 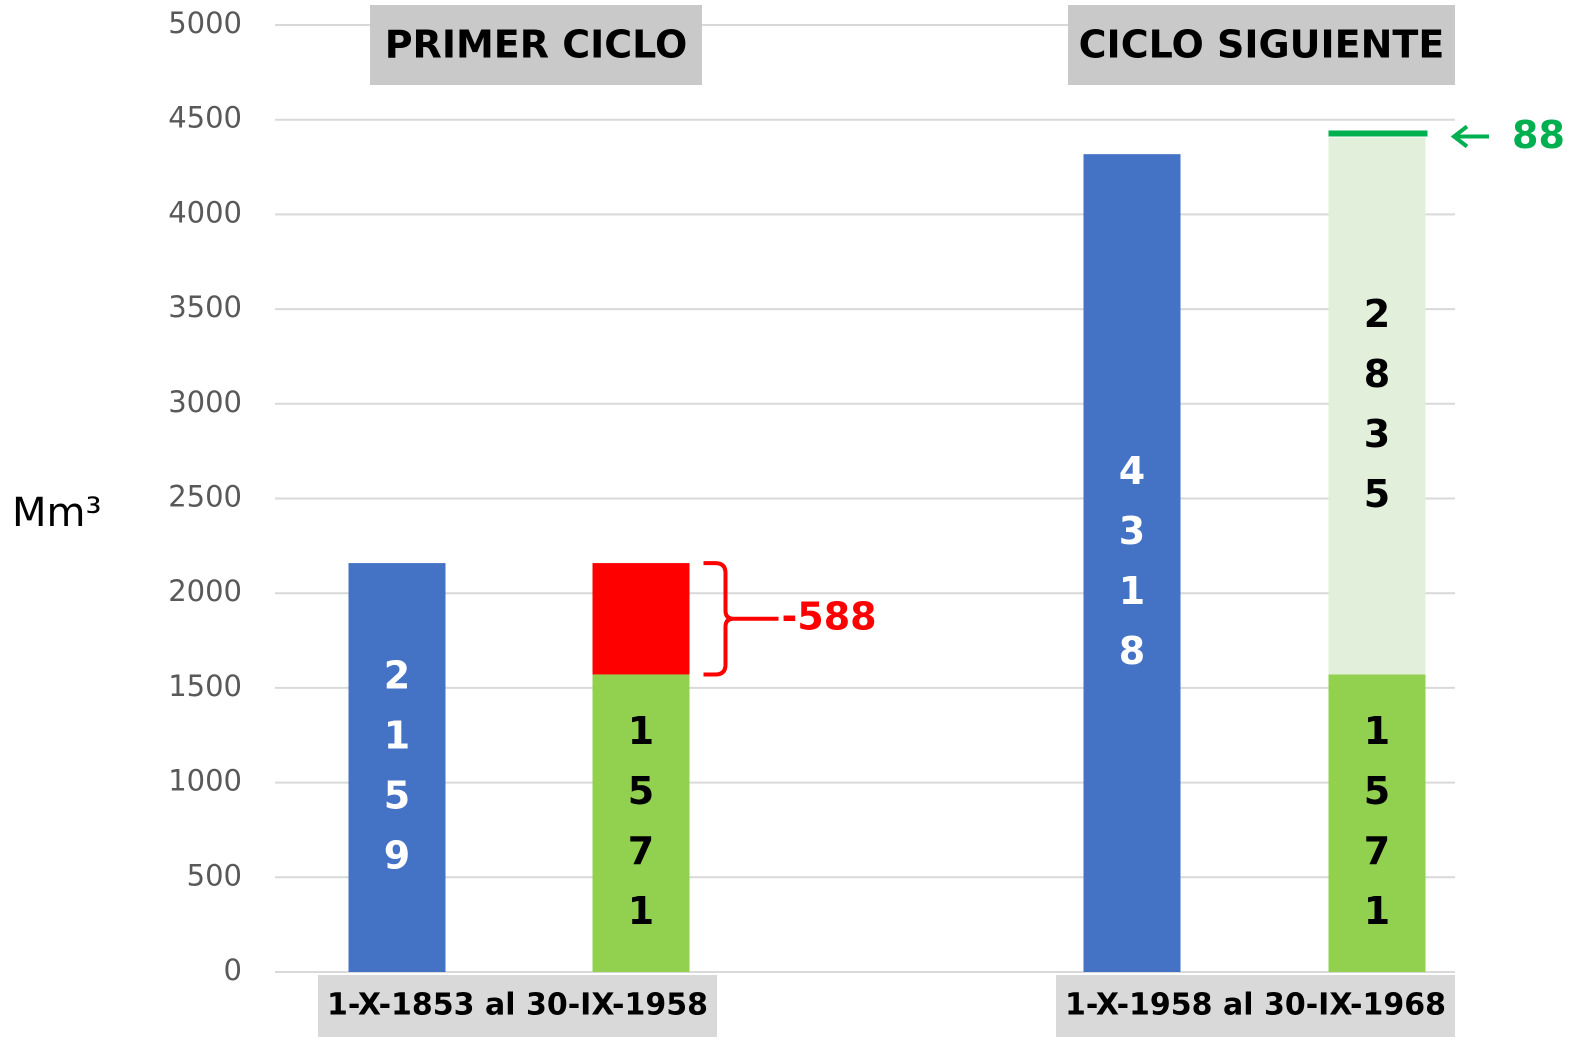 What do you see at coordinates (205, 497) in the screenshot?
I see `y-tick-label: 2500` at bounding box center [205, 497].